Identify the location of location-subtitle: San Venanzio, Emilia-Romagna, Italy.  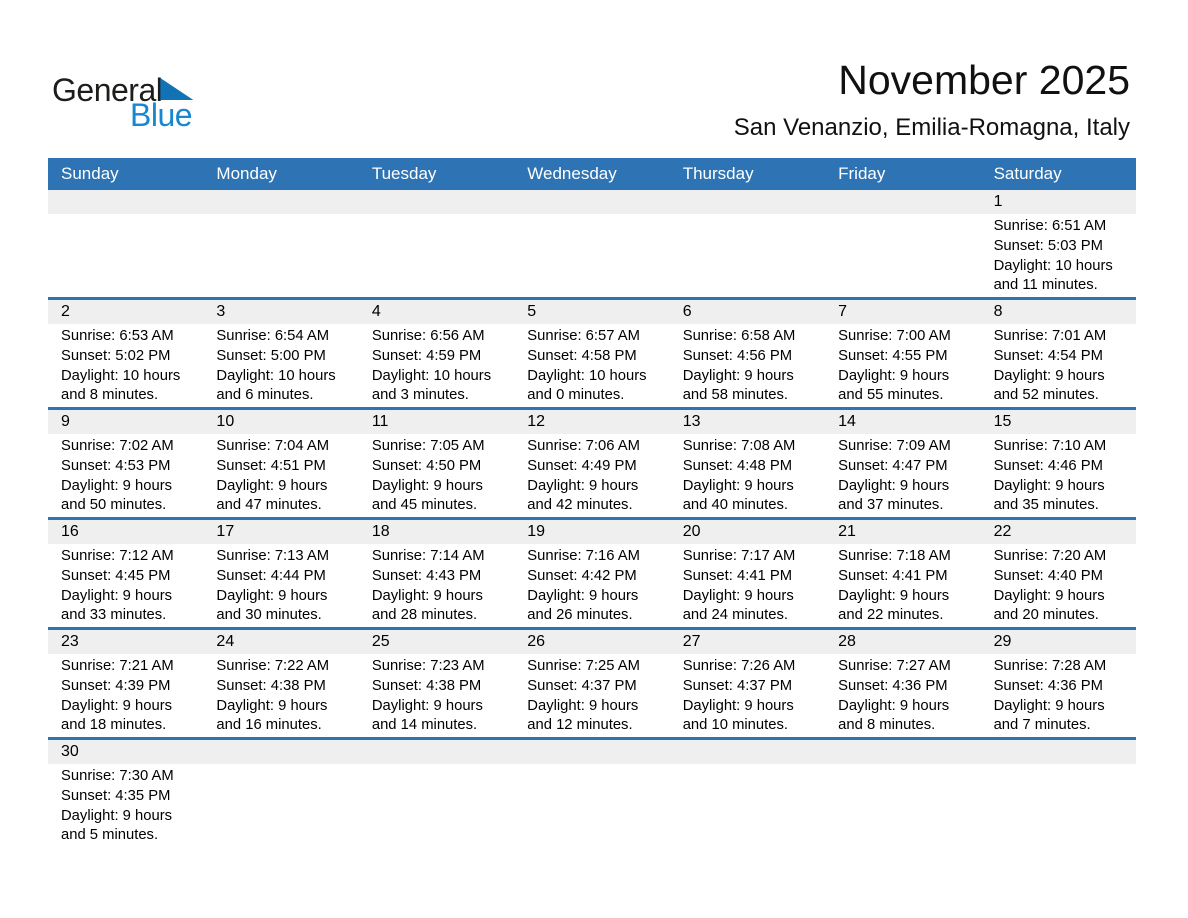
(931, 127).